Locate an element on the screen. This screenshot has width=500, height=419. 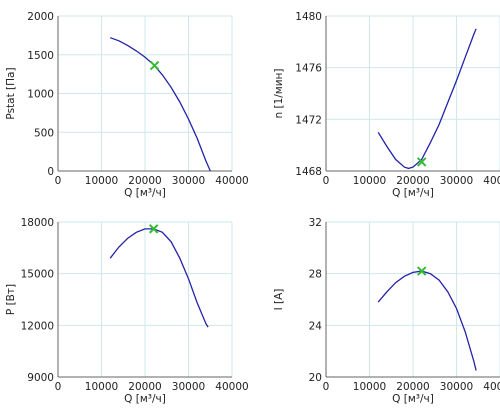
y-tick-label: 28 is located at coordinates (315, 275).